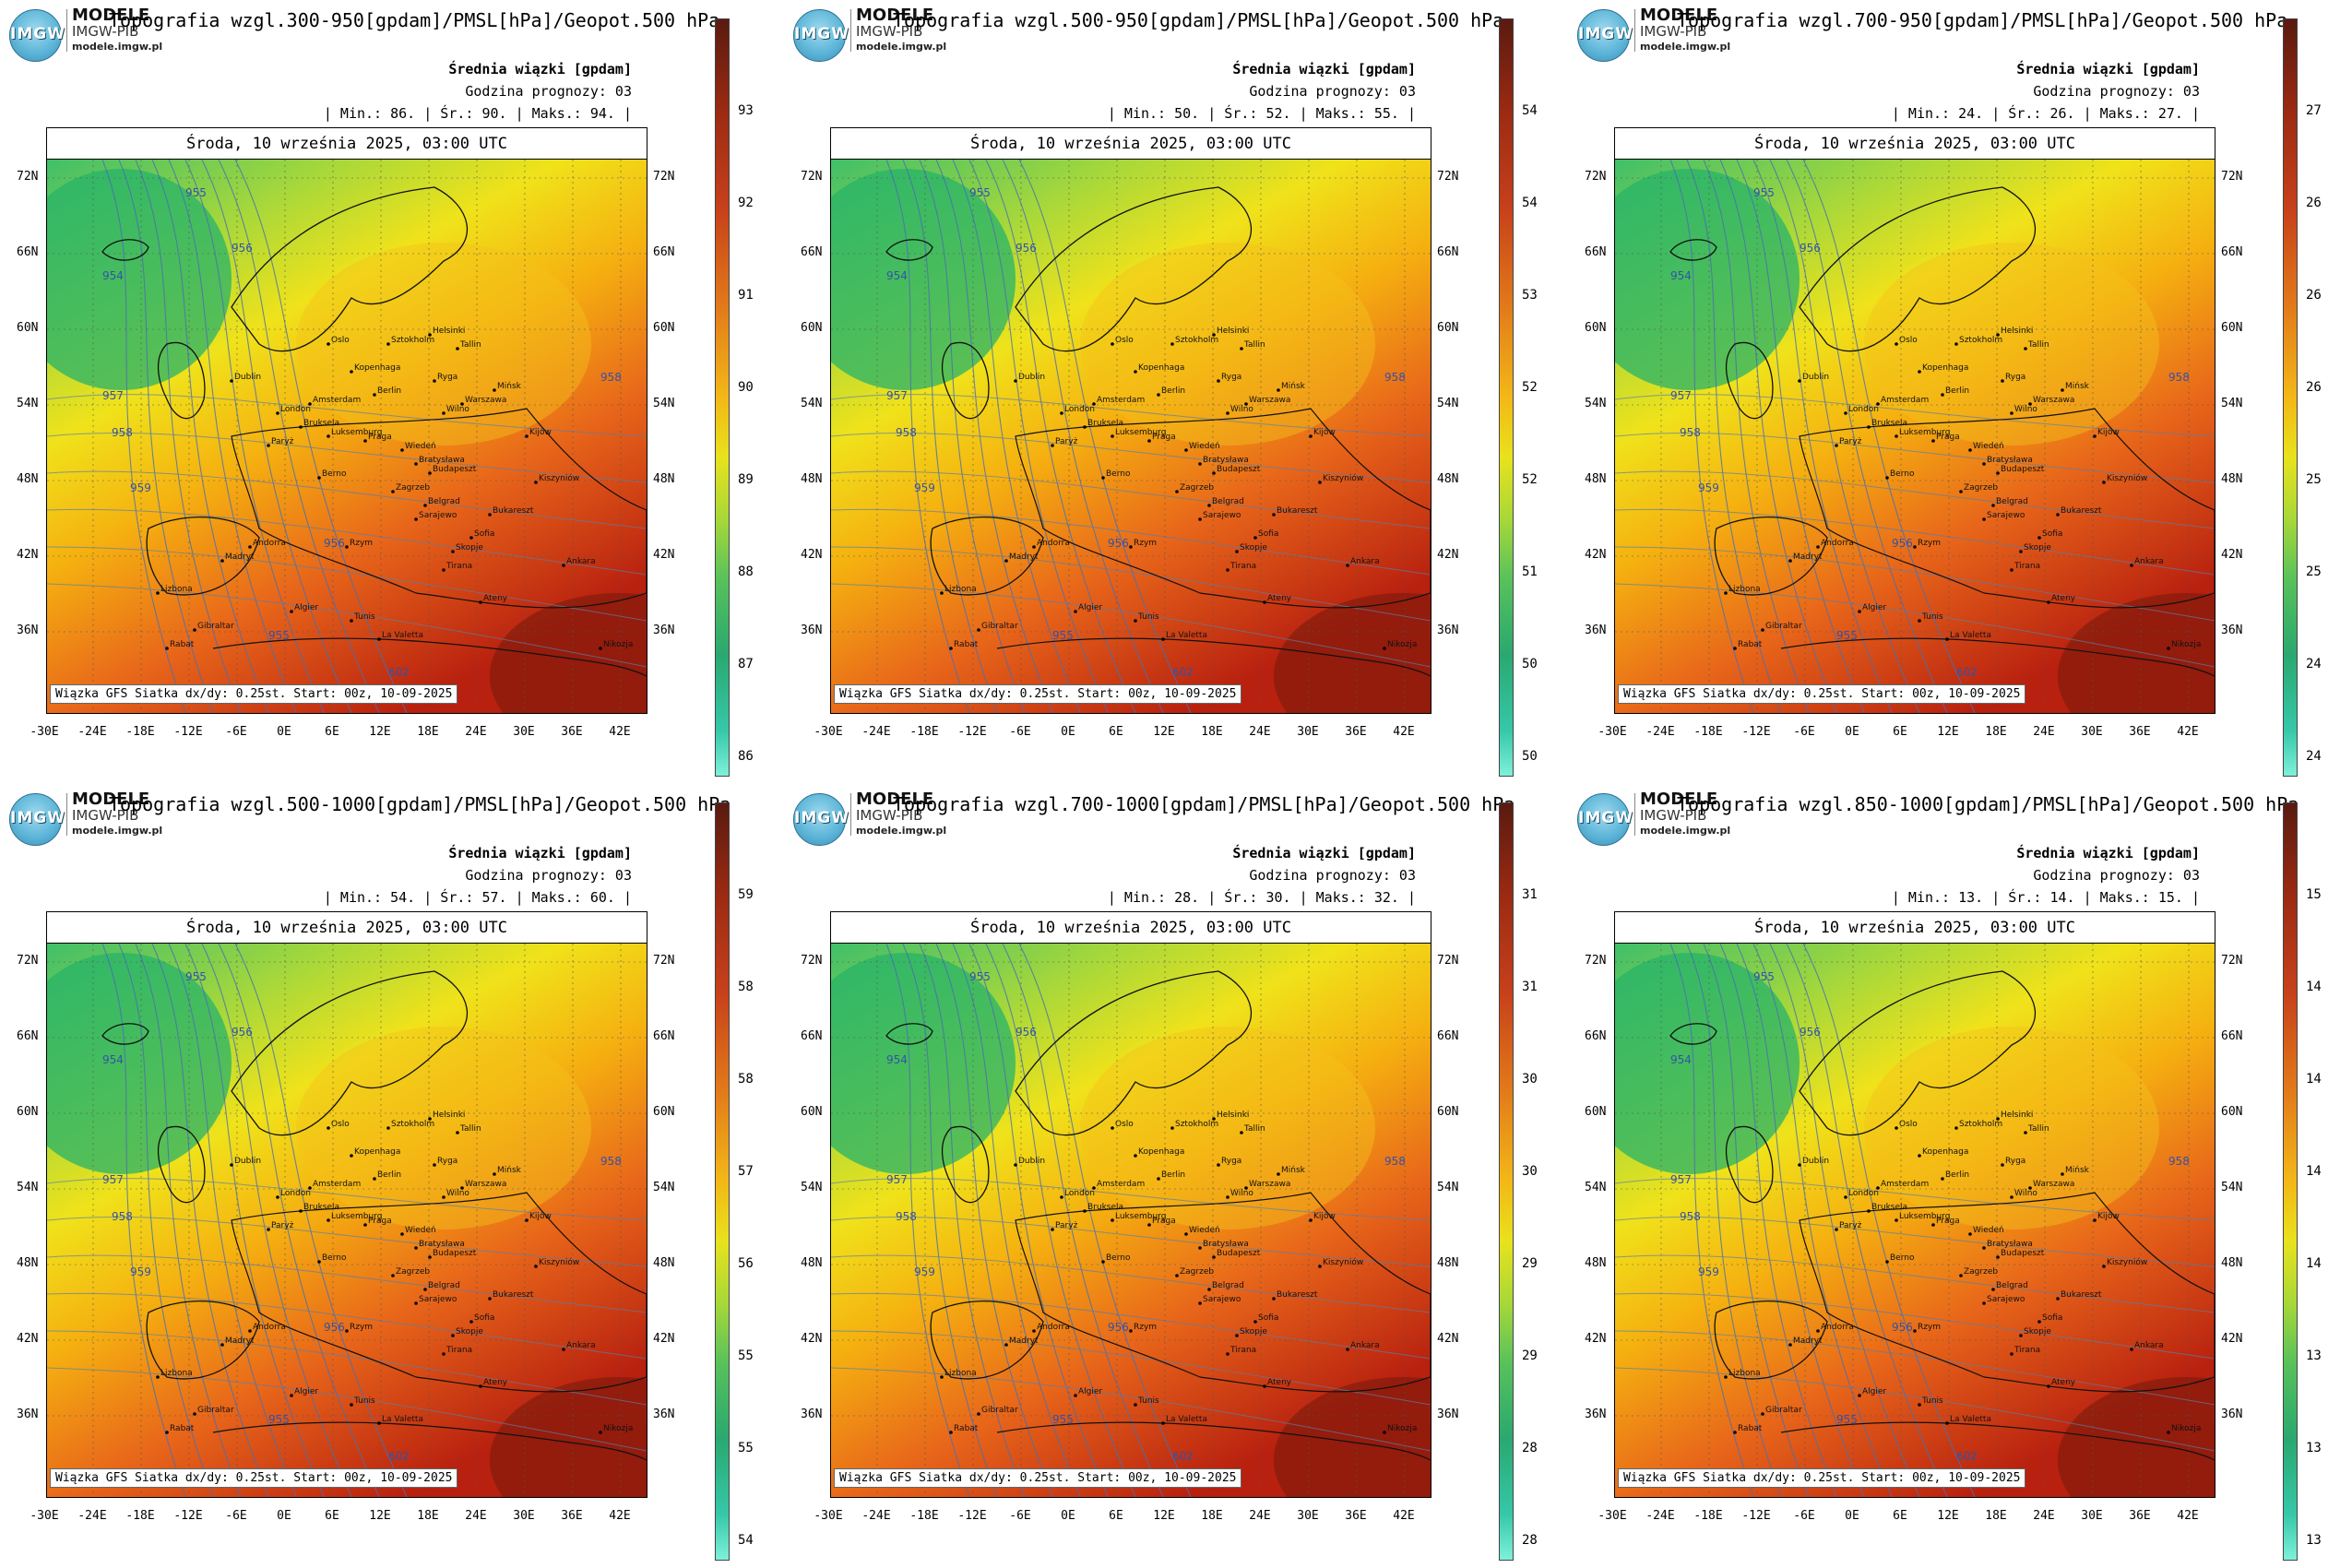 Image resolution: width=2352 pixels, height=1568 pixels. What do you see at coordinates (2314, 295) in the screenshot?
I see `colorbar-tick: 26` at bounding box center [2314, 295].